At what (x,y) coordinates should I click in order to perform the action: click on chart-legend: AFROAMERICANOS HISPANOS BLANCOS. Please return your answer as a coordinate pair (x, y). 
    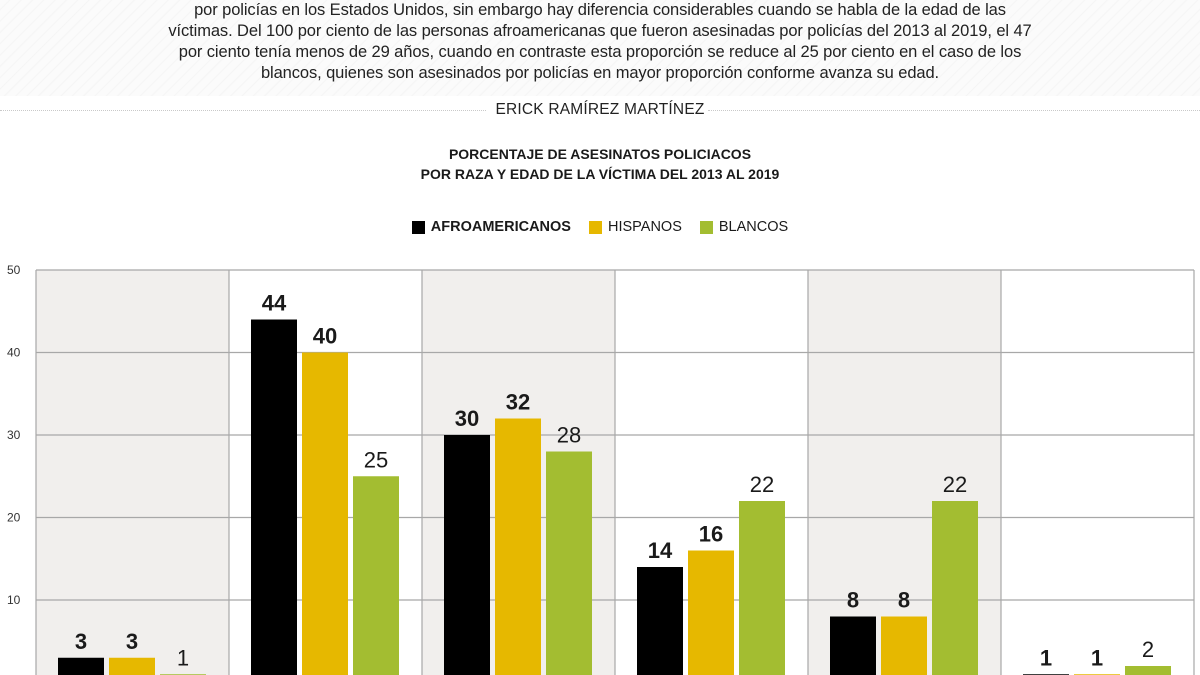
    Looking at the image, I should click on (600, 228).